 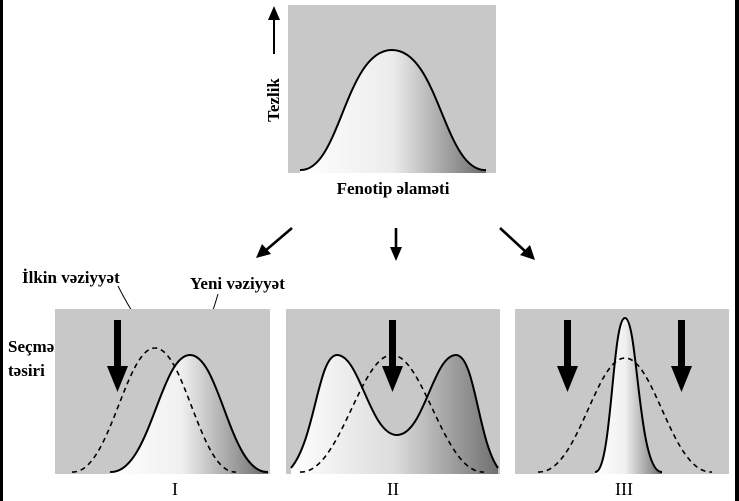 What do you see at coordinates (237, 283) in the screenshot?
I see `new-state-label: Yeni vəziyyət` at bounding box center [237, 283].